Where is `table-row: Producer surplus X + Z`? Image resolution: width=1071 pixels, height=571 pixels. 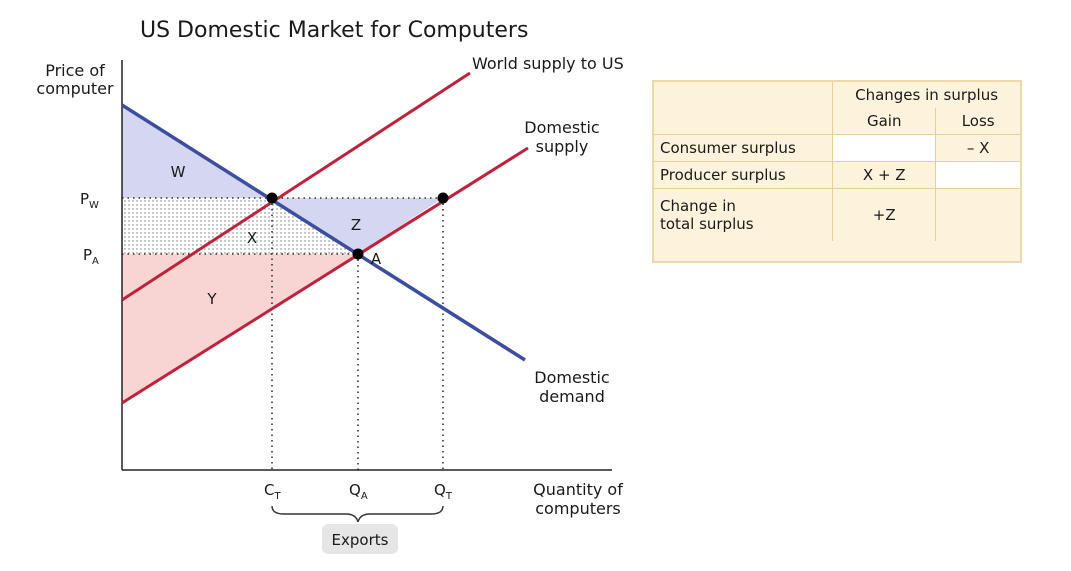 table-row: Producer surplus X + Z is located at coordinates (837, 175).